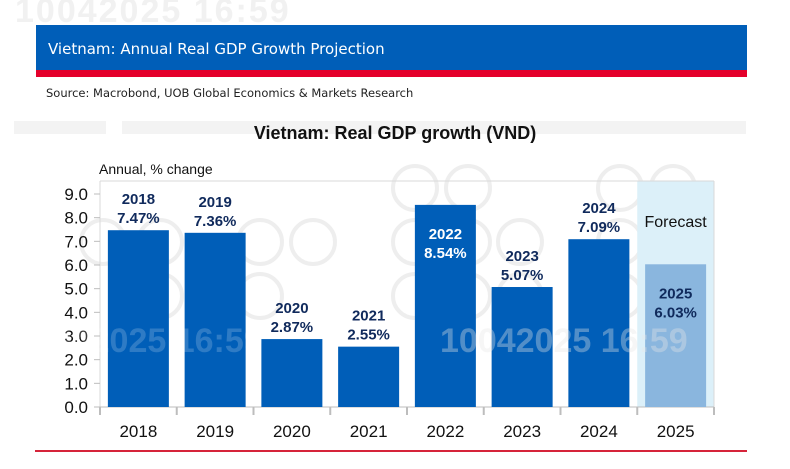  Describe the element at coordinates (292, 327) in the screenshot. I see `data-label-value: 2.87%` at that location.